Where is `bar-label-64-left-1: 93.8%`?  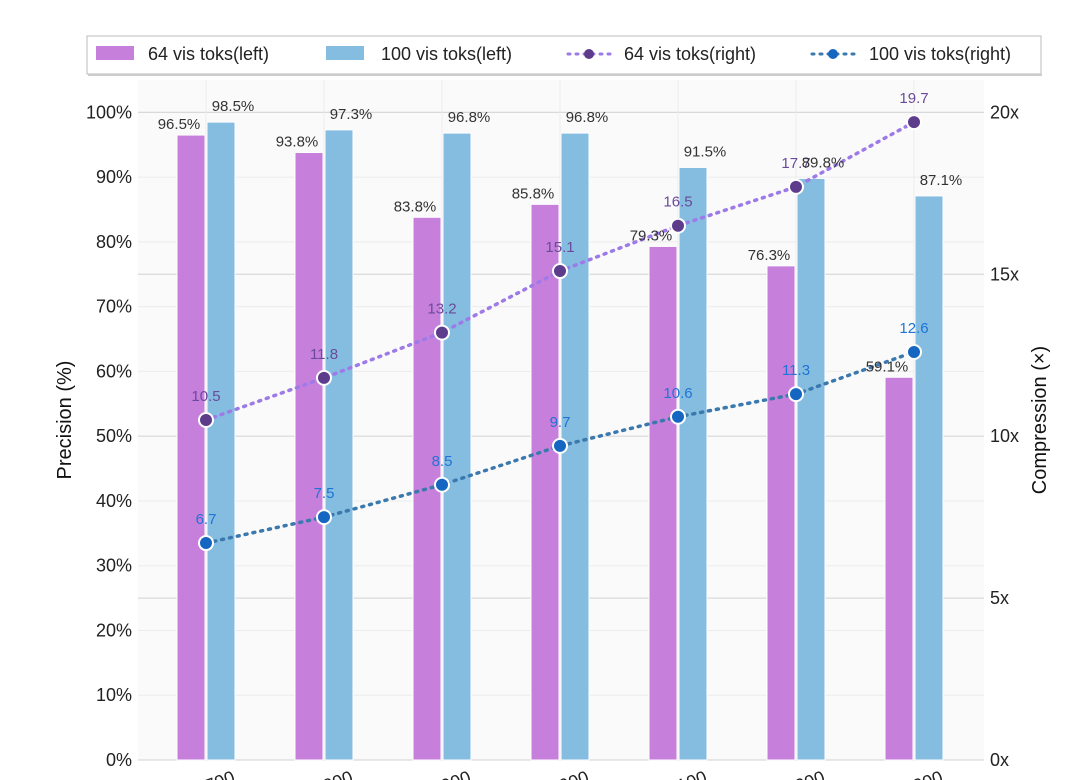 bar-label-64-left-1: 93.8% is located at coordinates (297, 142).